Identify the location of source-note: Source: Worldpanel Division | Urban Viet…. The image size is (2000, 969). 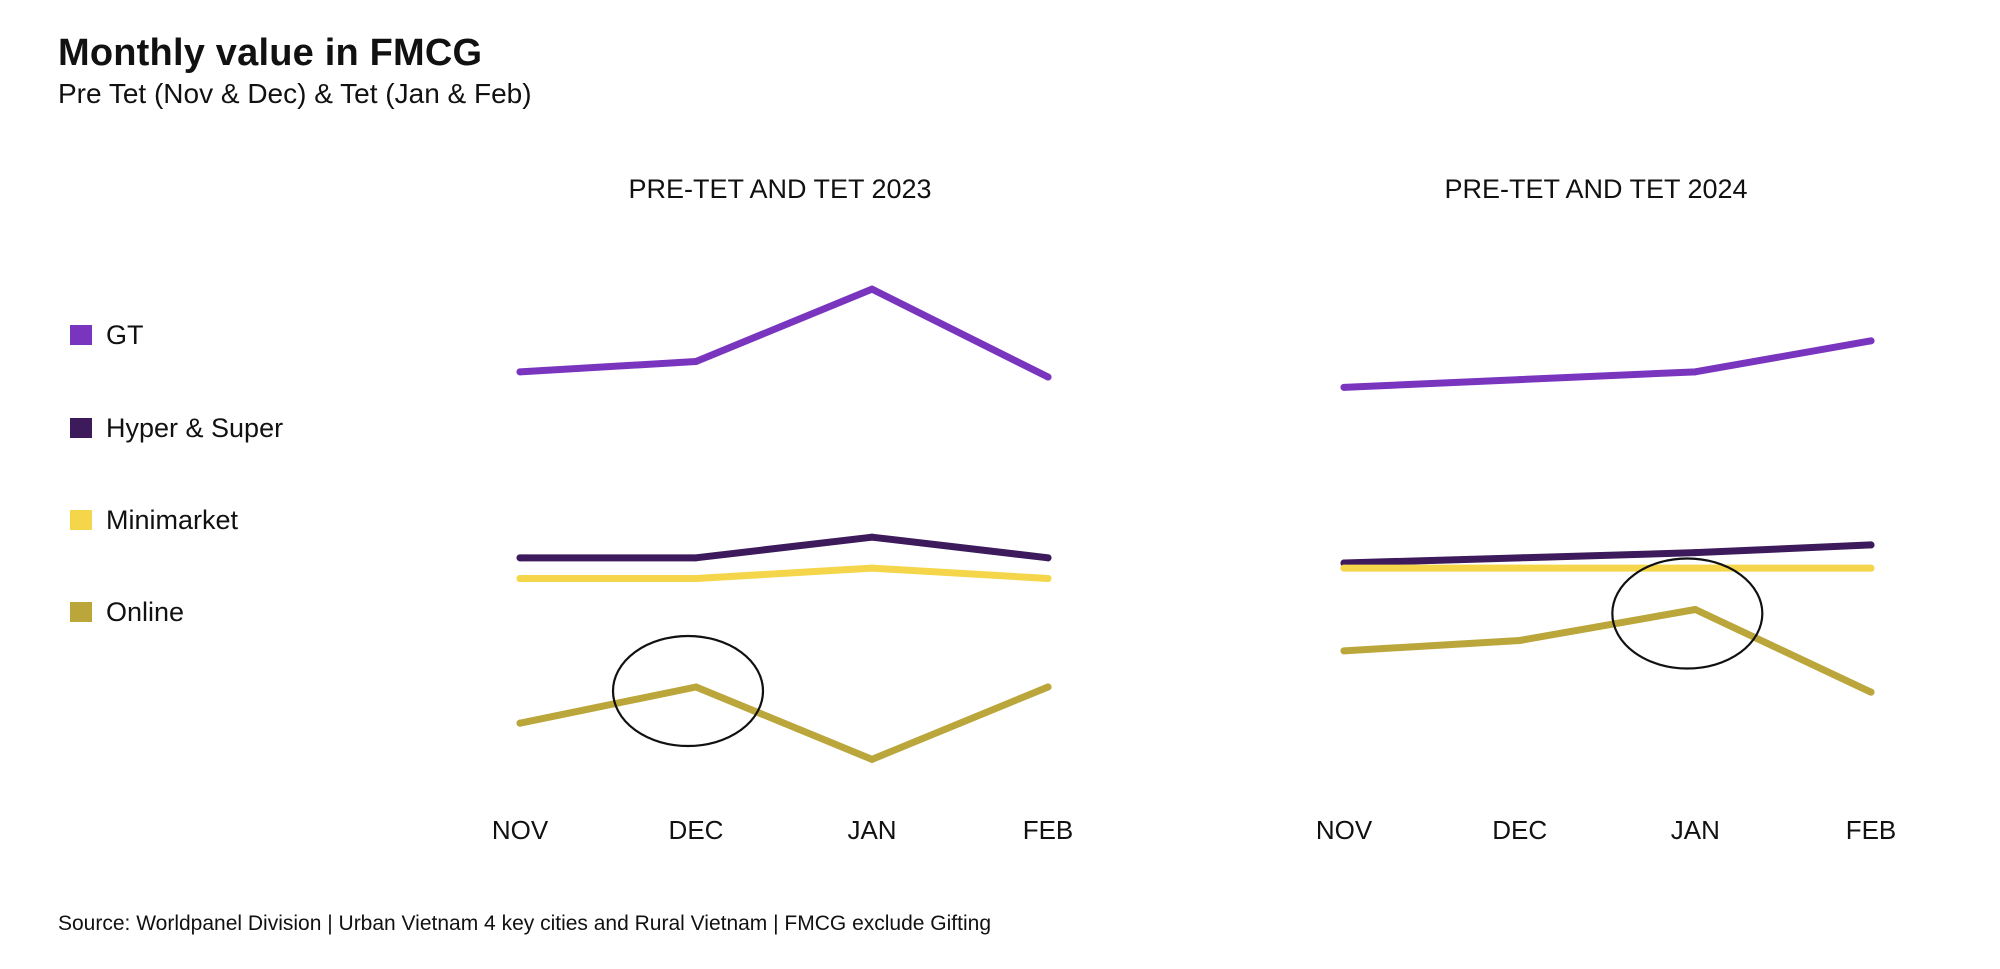
(524, 923).